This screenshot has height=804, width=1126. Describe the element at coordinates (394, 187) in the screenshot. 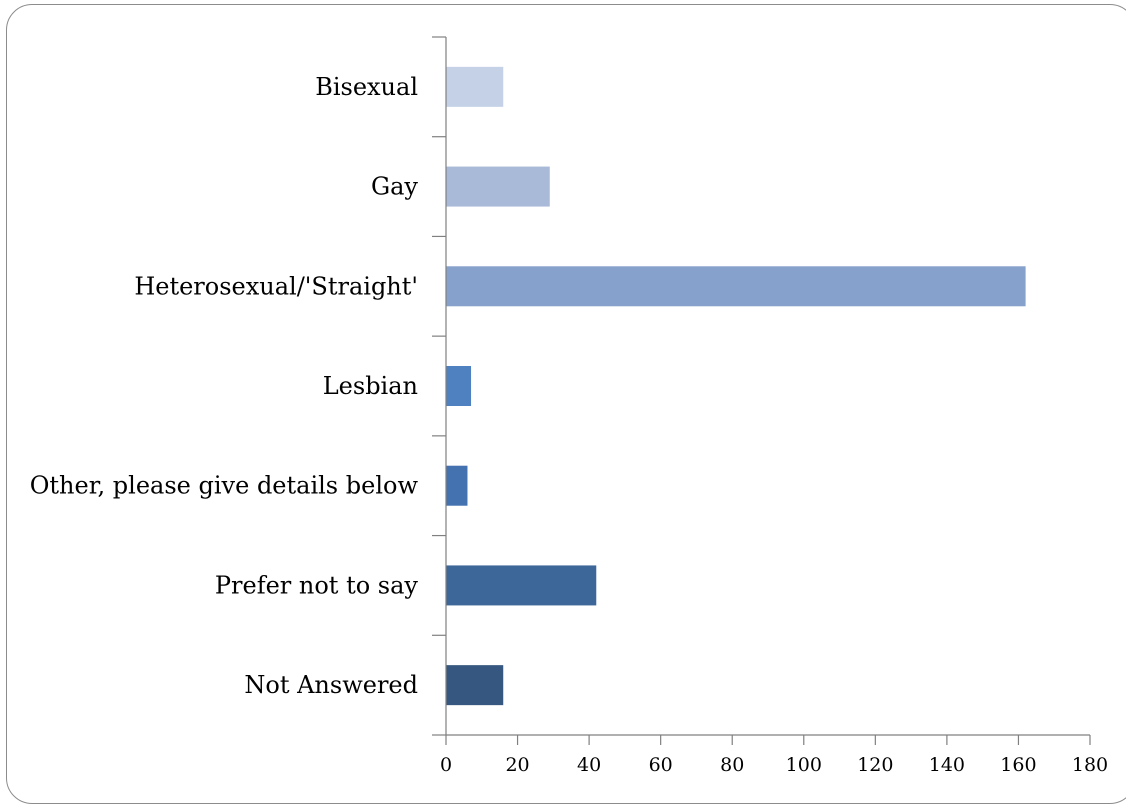

I see `category-label: Gay` at that location.